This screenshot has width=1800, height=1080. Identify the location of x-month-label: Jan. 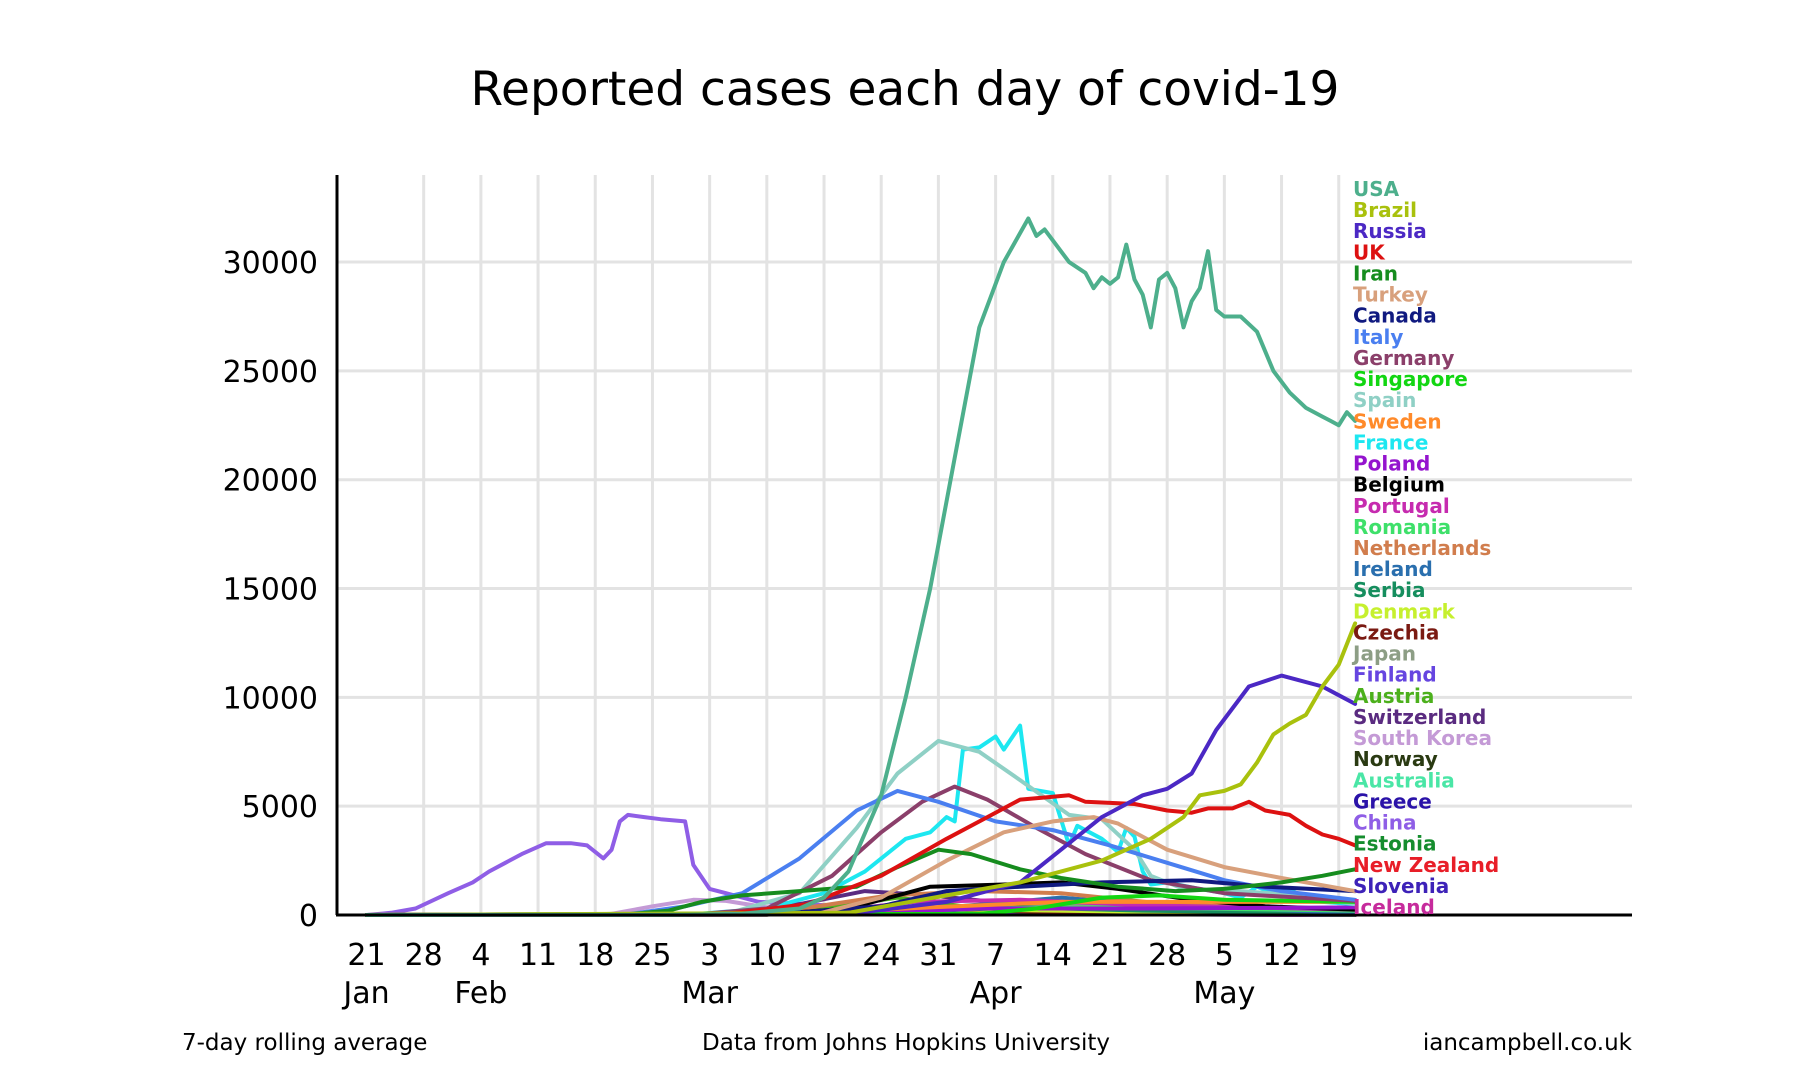
(365, 993).